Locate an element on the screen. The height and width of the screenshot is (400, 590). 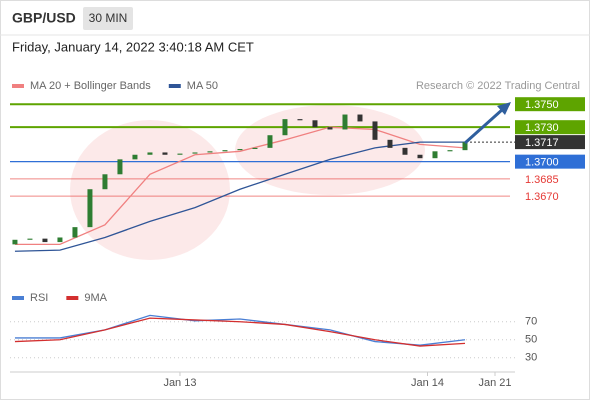
timeframe: 30 MIN is located at coordinates (108, 18).